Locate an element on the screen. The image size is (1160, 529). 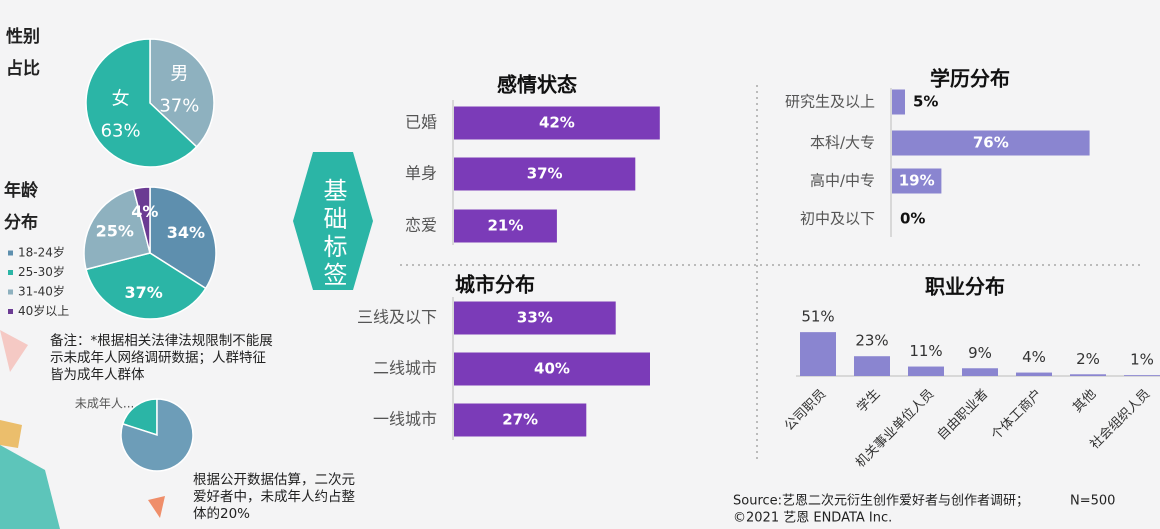
category-label: 其他 is located at coordinates (1084, 401).